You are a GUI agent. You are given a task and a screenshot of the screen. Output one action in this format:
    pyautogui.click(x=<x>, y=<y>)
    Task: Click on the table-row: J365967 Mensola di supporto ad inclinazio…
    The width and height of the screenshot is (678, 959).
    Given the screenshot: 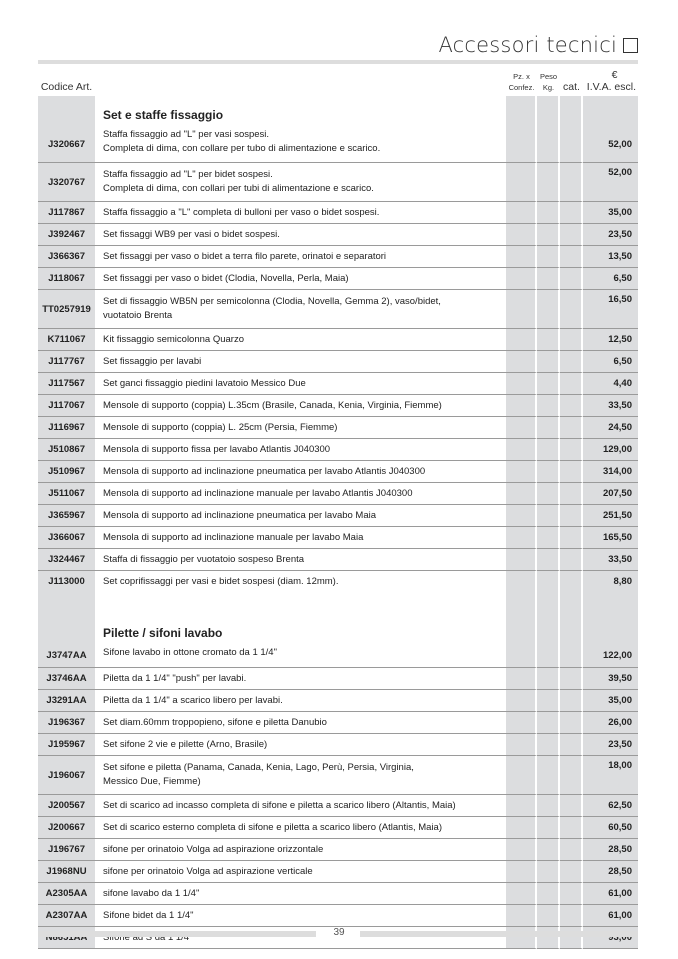 What is the action you would take?
    pyautogui.click(x=338, y=515)
    